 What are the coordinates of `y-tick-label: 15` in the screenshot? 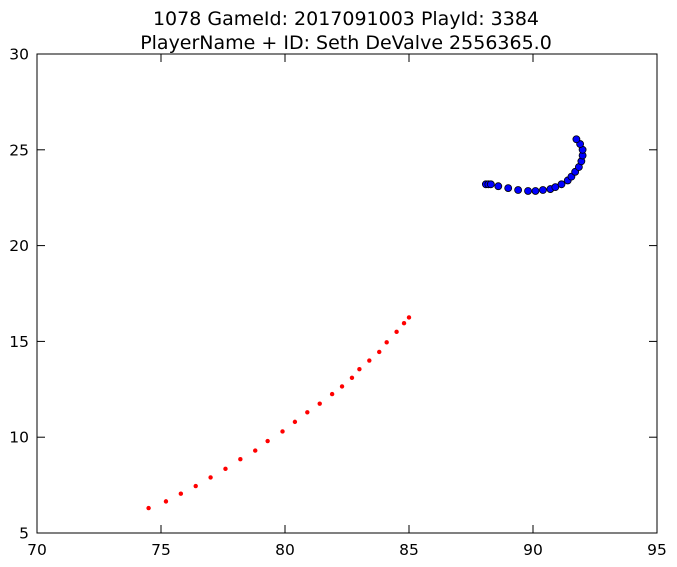 It's located at (19, 342).